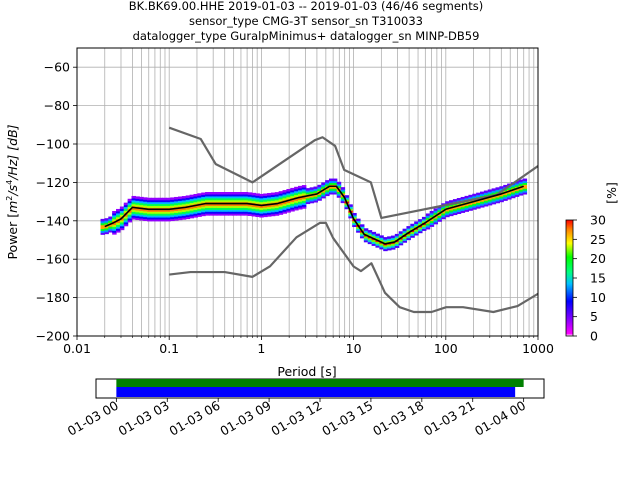  What do you see at coordinates (316, 392) in the screenshot?
I see `timeline-bar-psd` at bounding box center [316, 392].